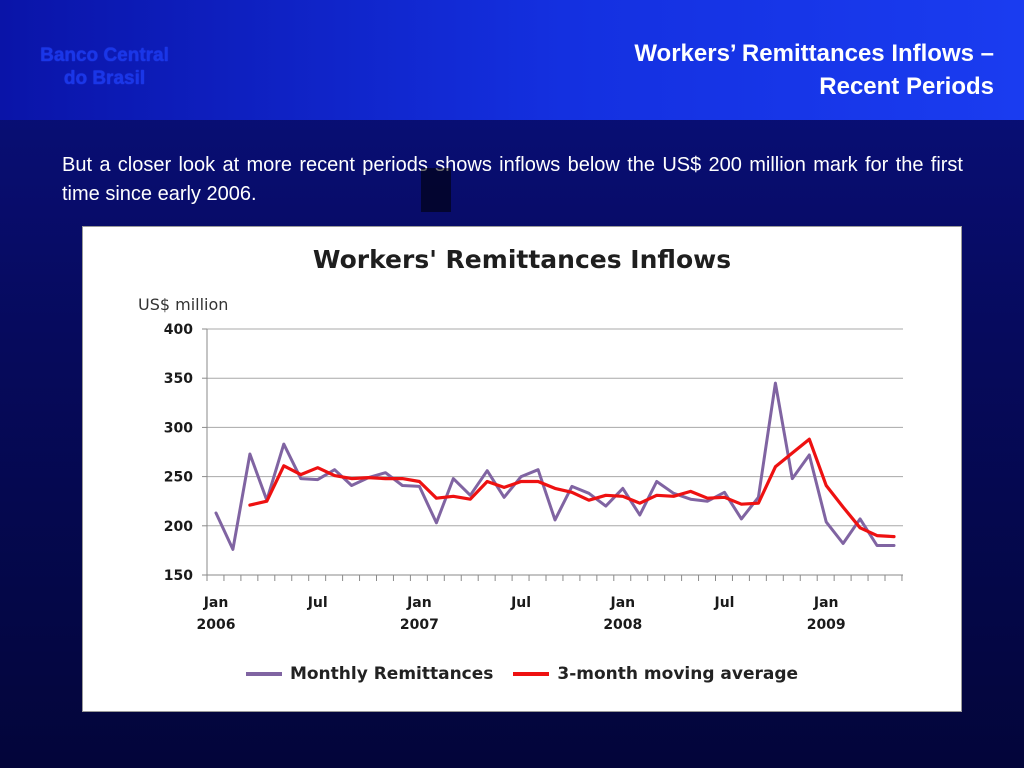 The image size is (1024, 768). I want to click on x-tick-label-year-2006: 2006, so click(216, 625).